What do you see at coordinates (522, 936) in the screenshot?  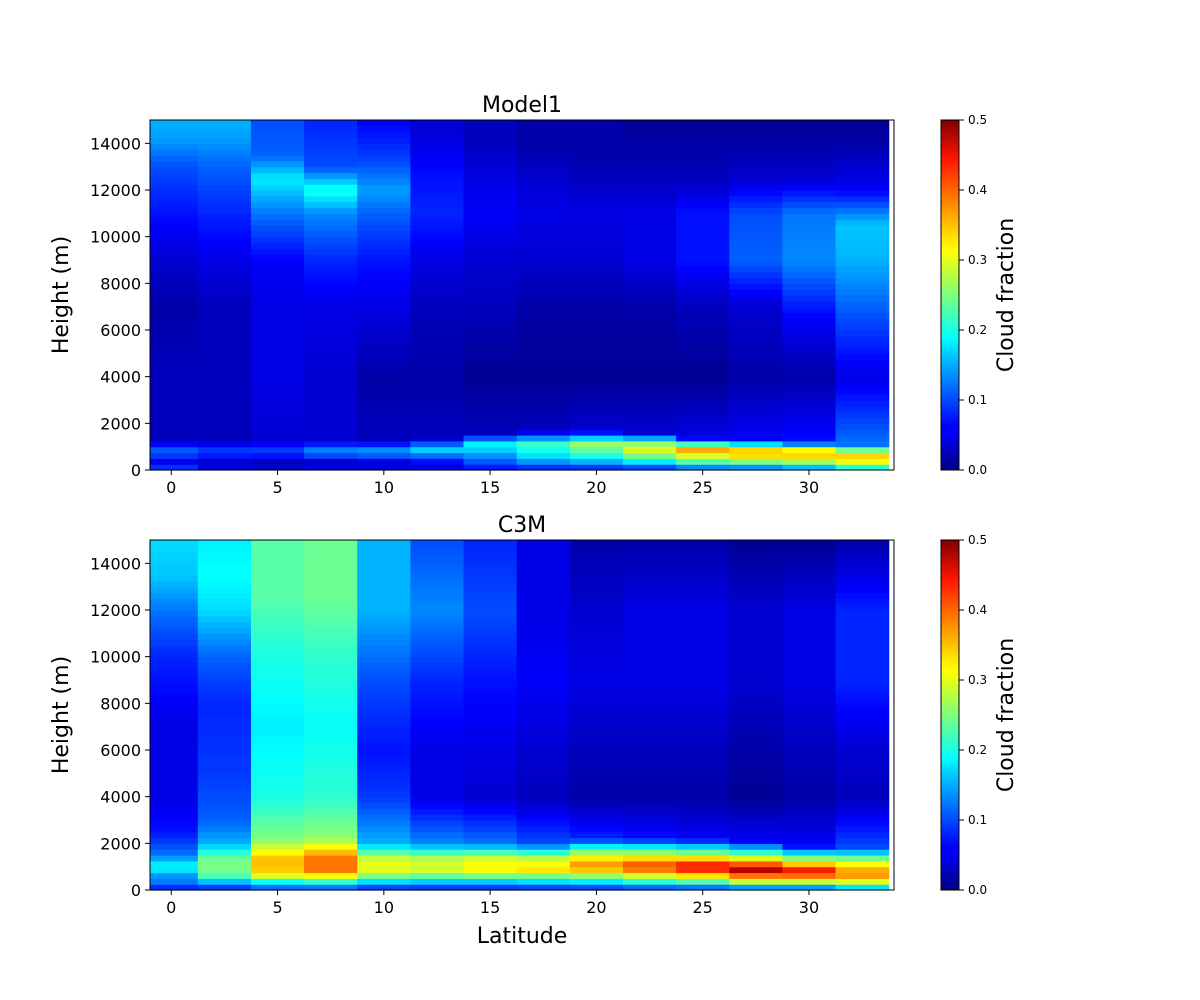 I see `x-axis-label: Latitude` at bounding box center [522, 936].